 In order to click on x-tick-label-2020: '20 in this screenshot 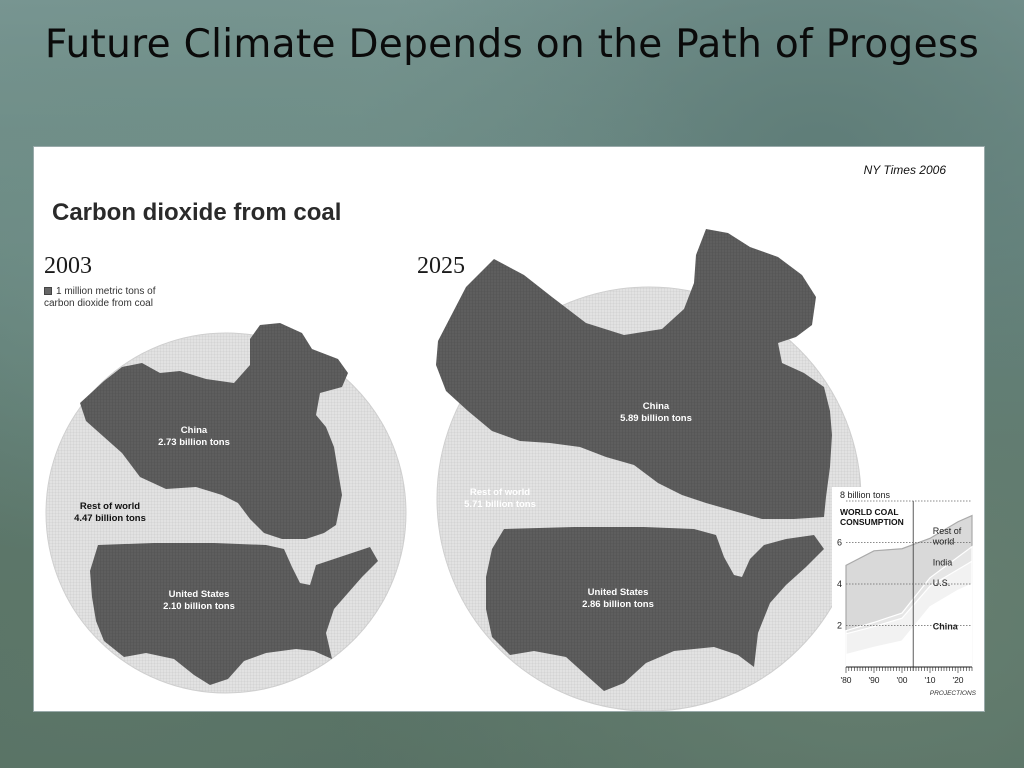, I will do `click(957, 680)`.